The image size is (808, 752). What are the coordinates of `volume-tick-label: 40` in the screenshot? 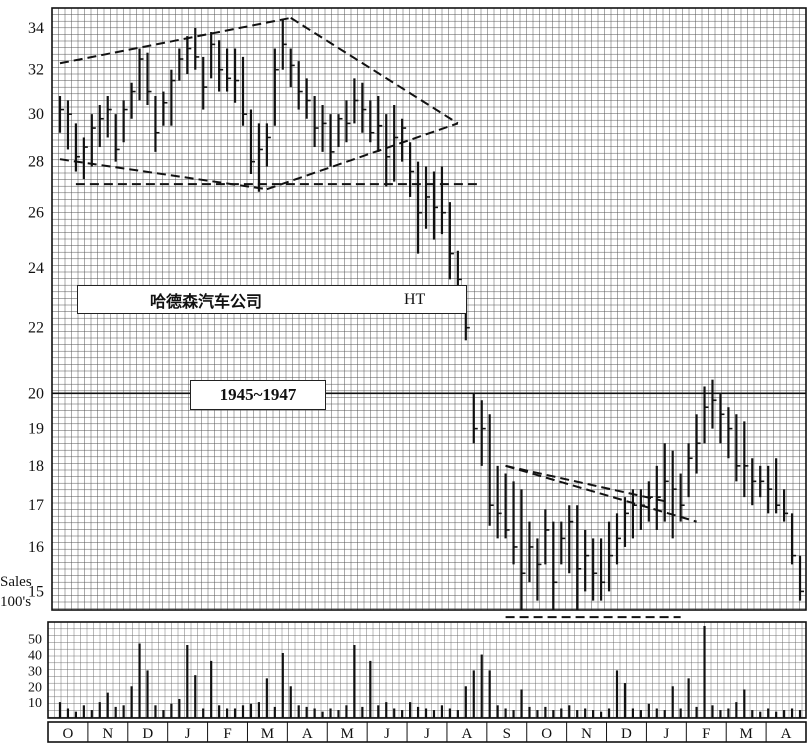 It's located at (35, 656).